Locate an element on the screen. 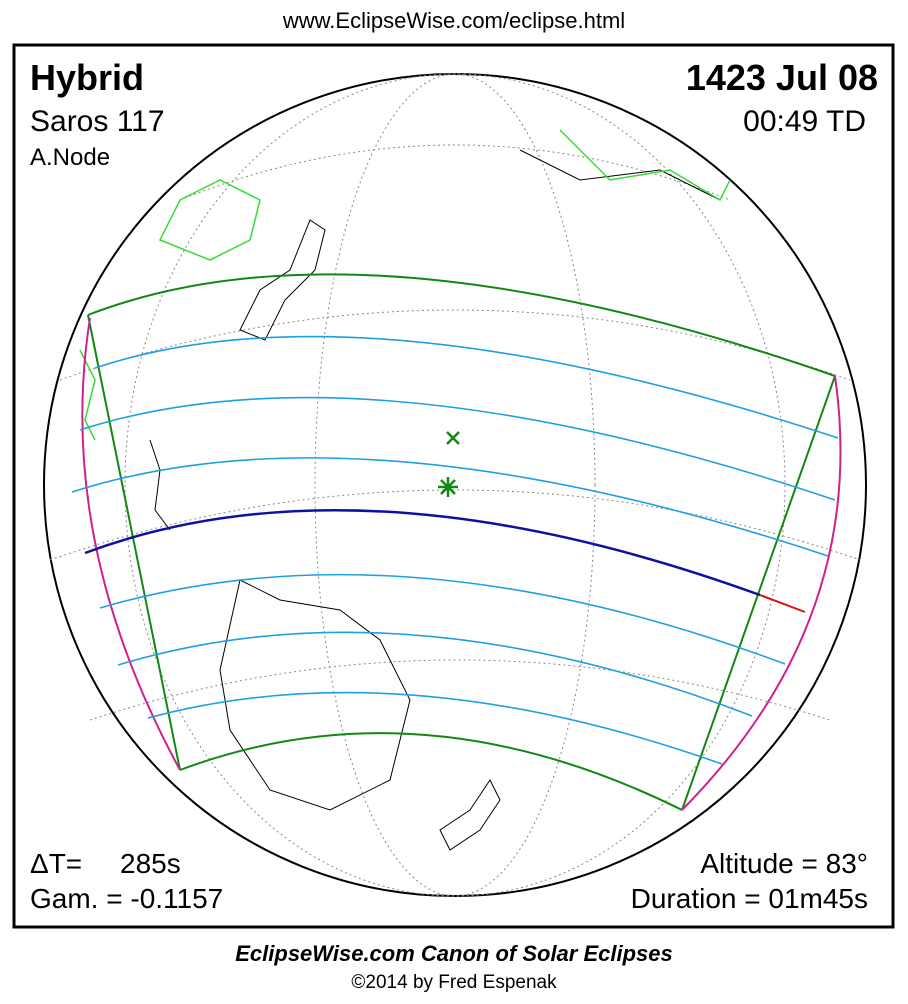  footer-title: EclipseWise.com Canon of Solar Eclipses is located at coordinates (454, 953).